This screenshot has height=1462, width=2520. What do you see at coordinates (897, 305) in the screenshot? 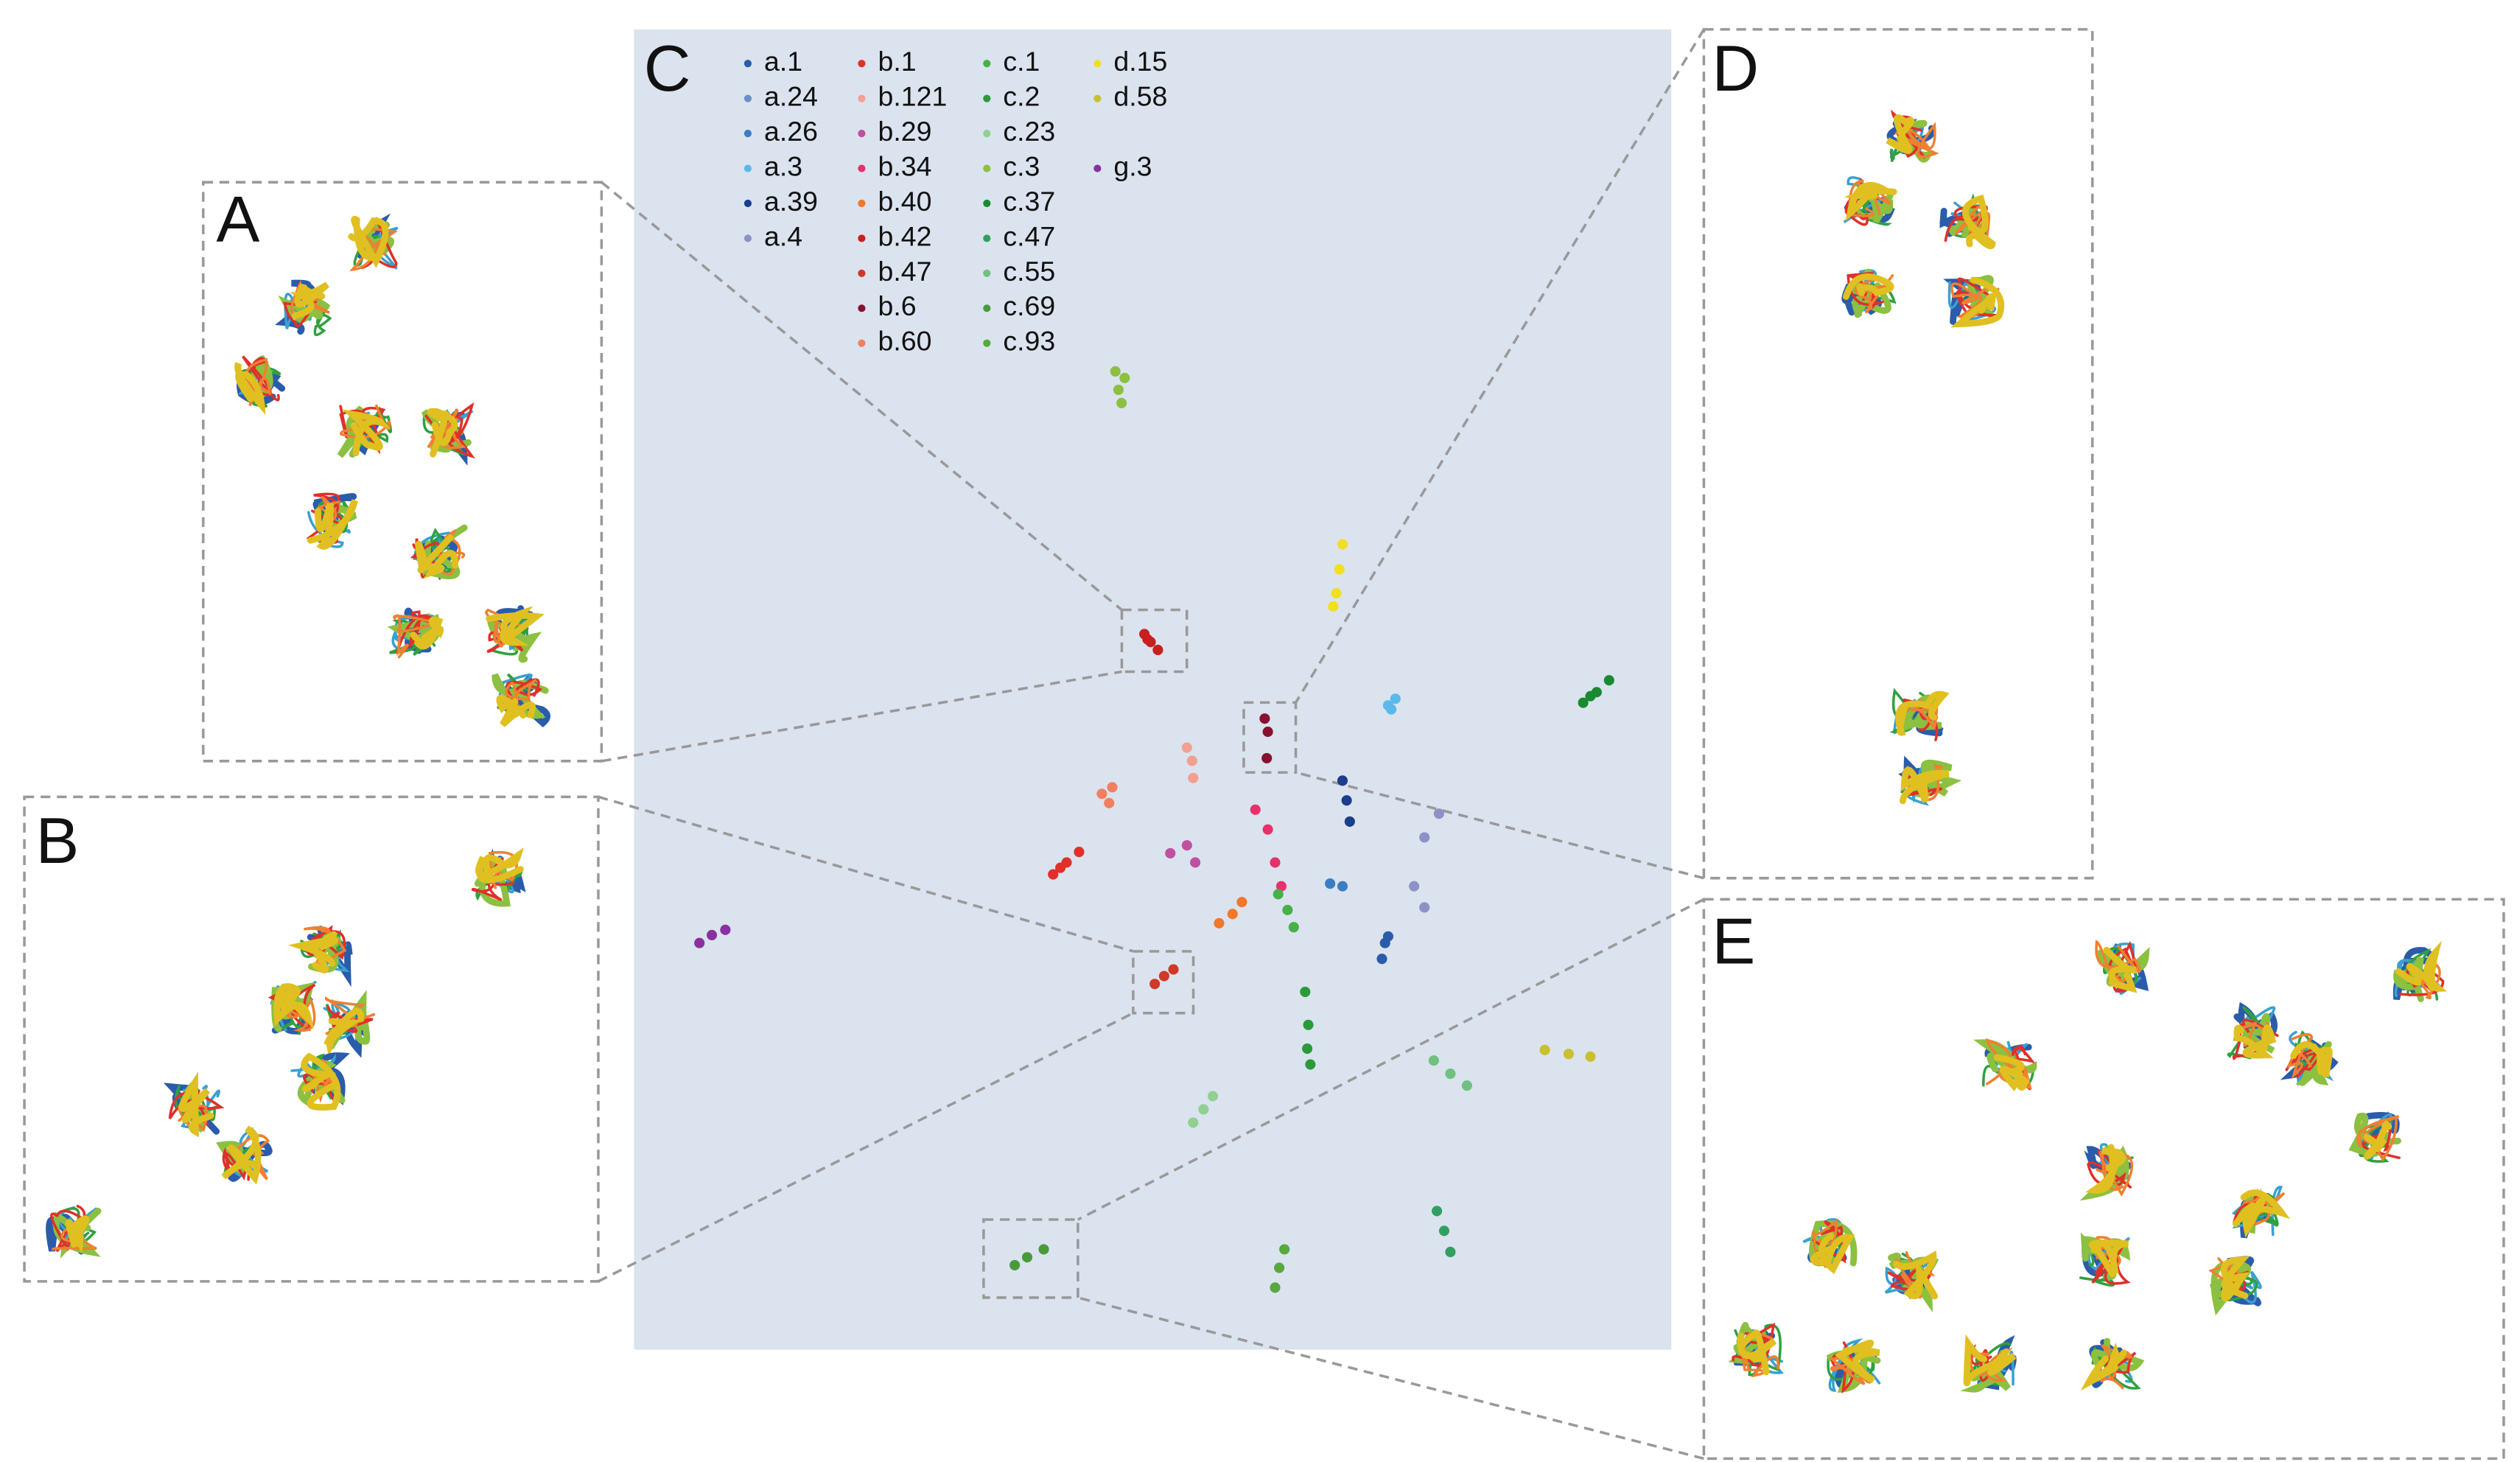
I see `legend-label: b.6` at bounding box center [897, 305].